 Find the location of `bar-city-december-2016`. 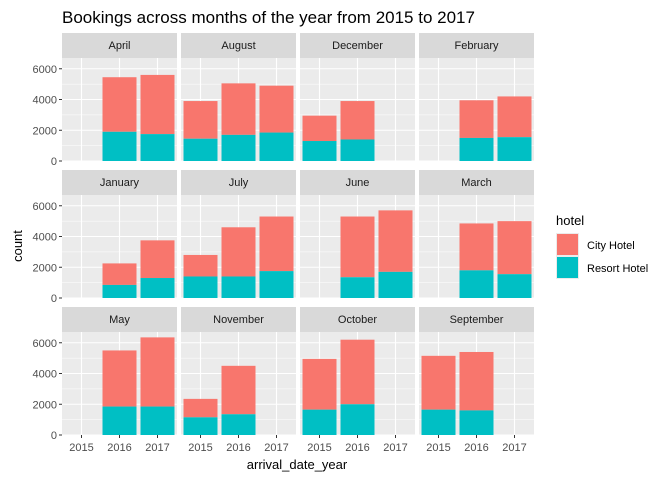

bar-city-december-2016 is located at coordinates (357, 120).